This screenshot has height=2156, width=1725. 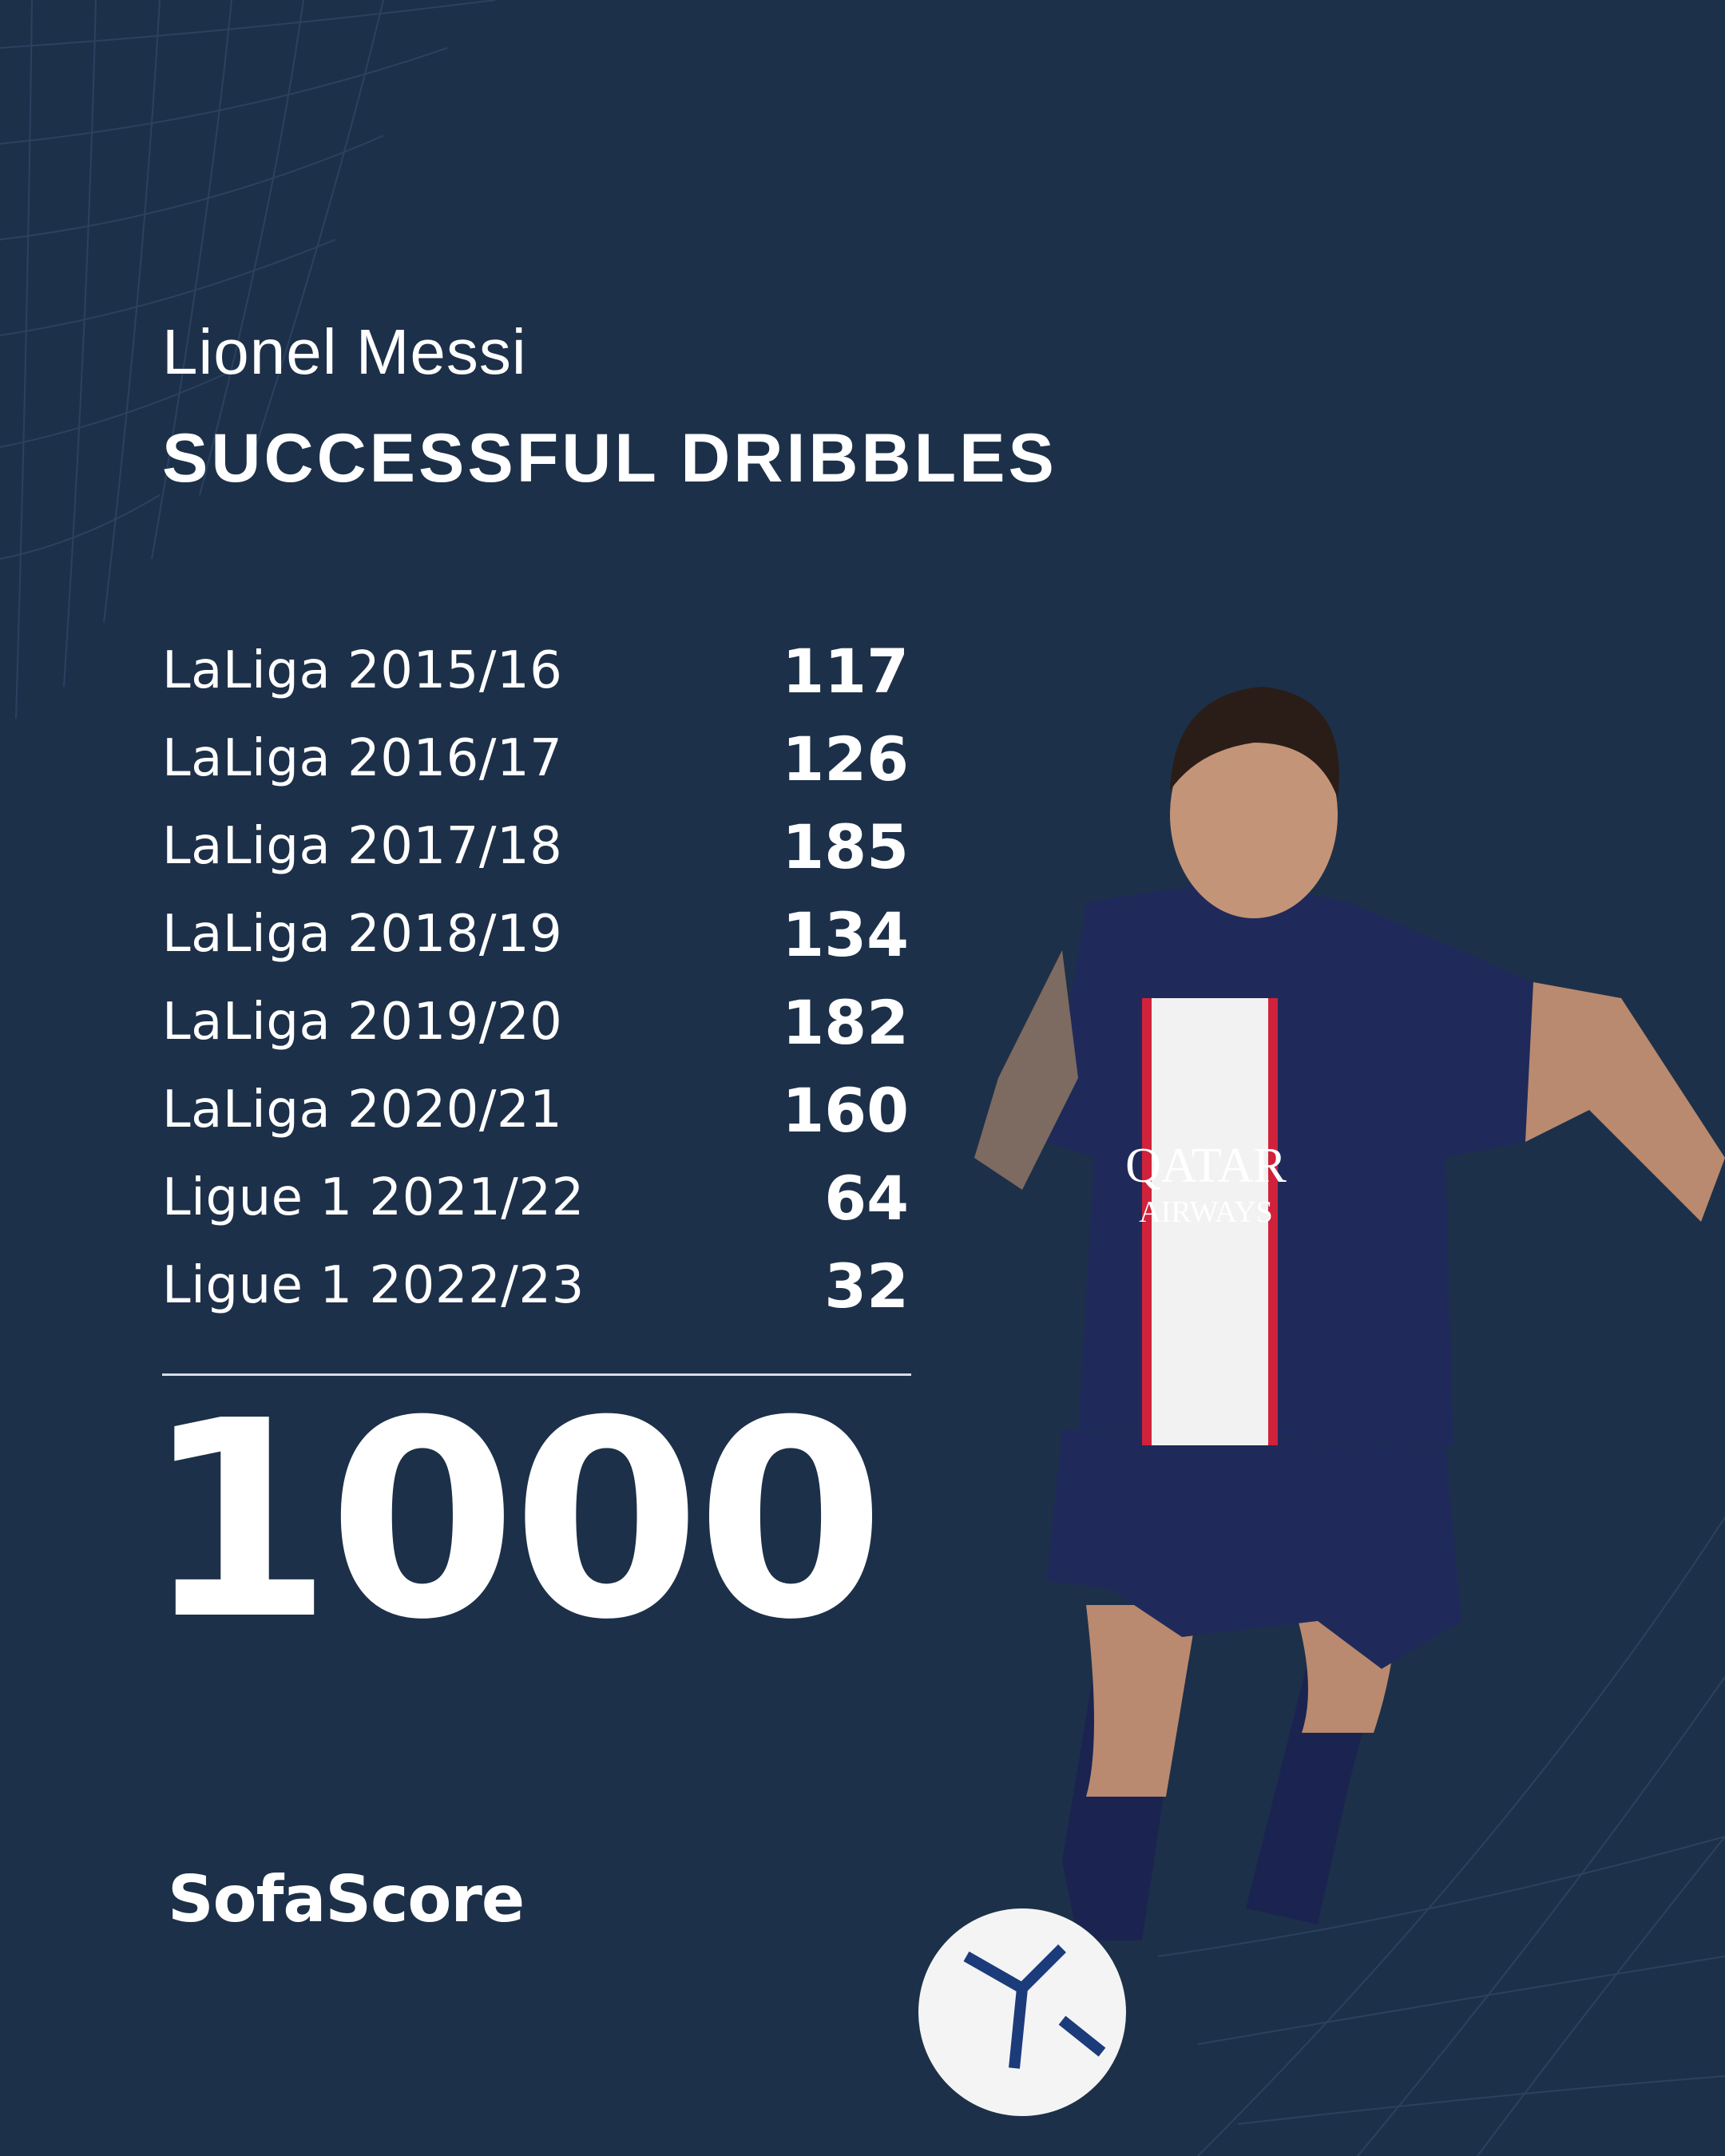 What do you see at coordinates (536, 1374) in the screenshot?
I see `divider` at bounding box center [536, 1374].